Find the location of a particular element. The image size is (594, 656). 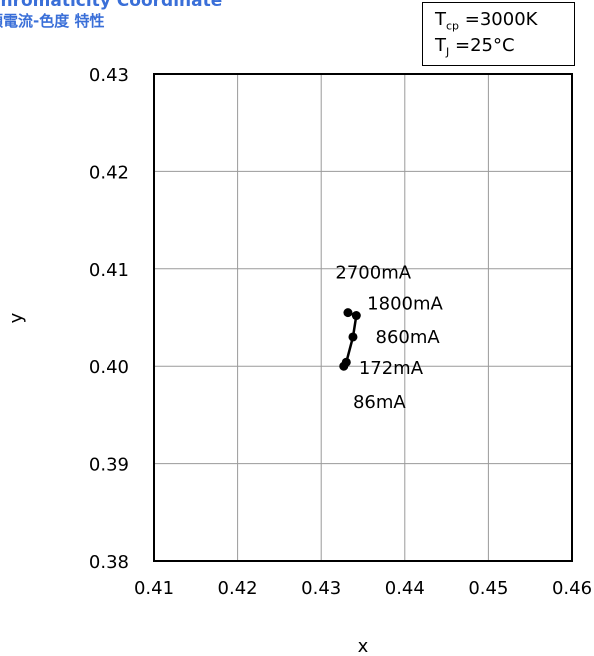

x-tick-label: 0.45 is located at coordinates (488, 588).